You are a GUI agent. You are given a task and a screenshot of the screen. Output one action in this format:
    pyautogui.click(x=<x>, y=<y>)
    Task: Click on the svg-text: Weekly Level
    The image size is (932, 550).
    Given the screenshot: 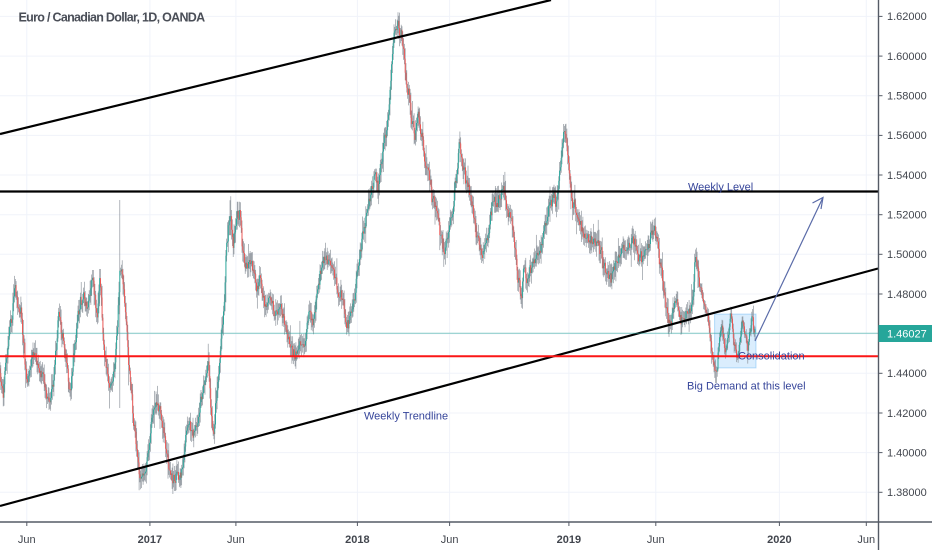 What is the action you would take?
    pyautogui.click(x=720, y=188)
    